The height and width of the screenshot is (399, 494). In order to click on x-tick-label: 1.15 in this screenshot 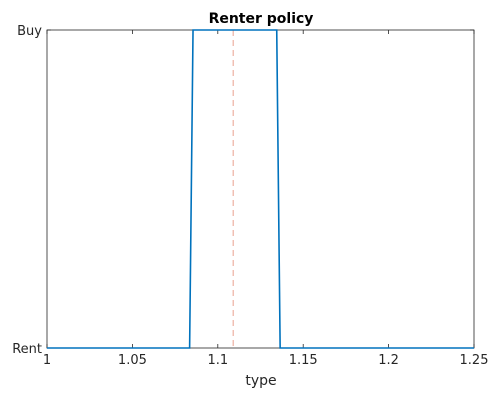, I will do `click(303, 360)`.